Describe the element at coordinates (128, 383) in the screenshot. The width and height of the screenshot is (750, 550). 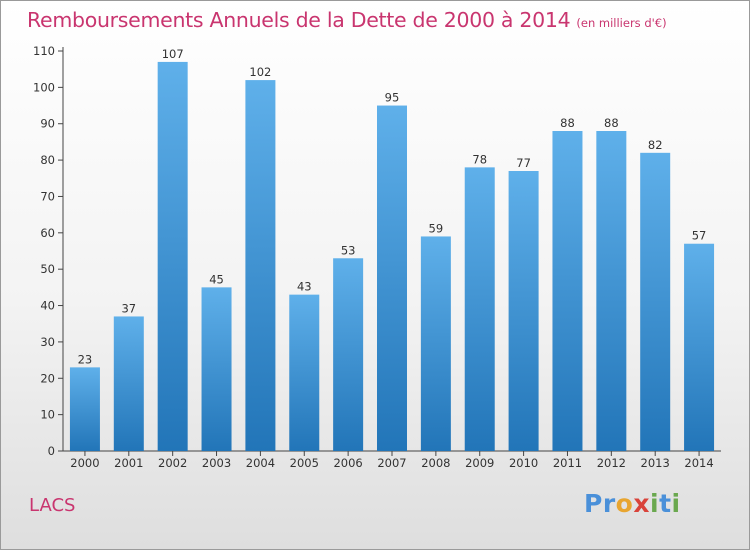
I see `bar-2001` at that location.